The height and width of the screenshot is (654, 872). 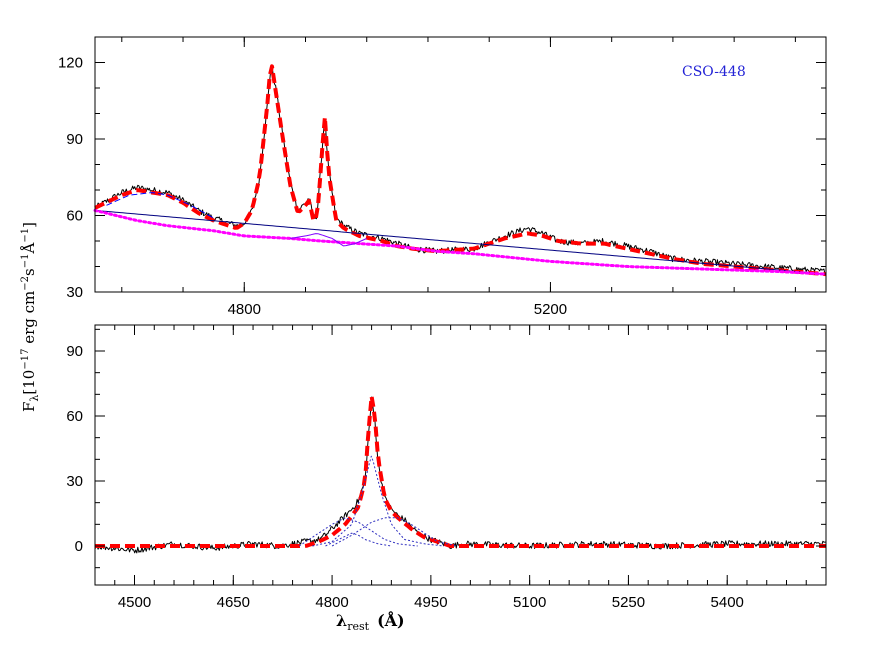 What do you see at coordinates (233, 602) in the screenshot?
I see `bottom-xtick-label: 4650` at bounding box center [233, 602].